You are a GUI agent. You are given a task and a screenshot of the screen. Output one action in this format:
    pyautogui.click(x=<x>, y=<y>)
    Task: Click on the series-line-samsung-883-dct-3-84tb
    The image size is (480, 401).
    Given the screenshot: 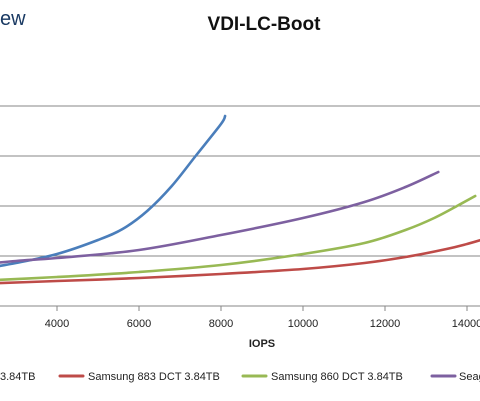 What is the action you would take?
    pyautogui.click(x=240, y=261)
    